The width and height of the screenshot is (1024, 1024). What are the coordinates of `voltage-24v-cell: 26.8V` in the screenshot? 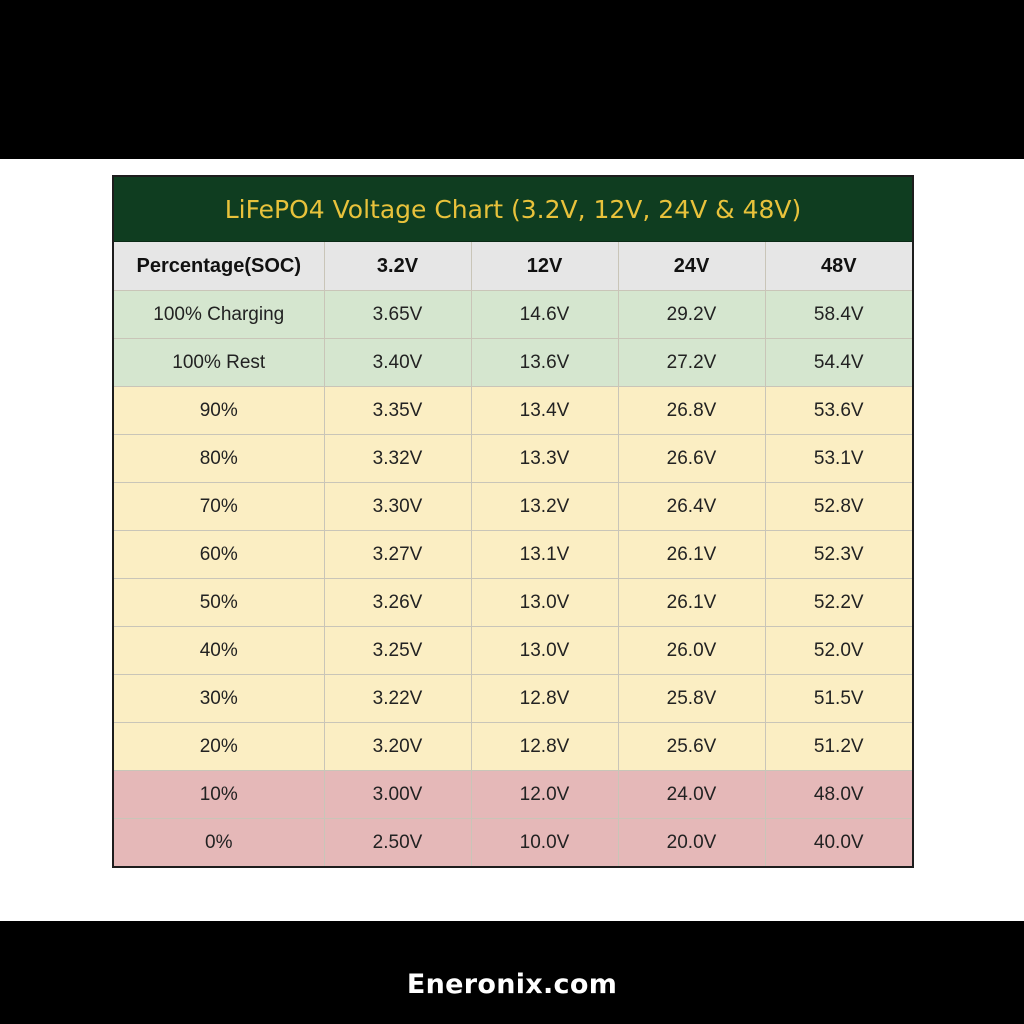 It's located at (692, 410).